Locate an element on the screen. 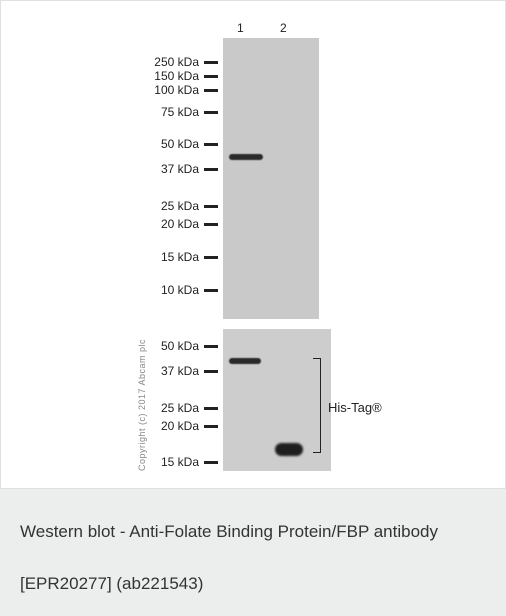 The image size is (506, 616). marker-label: 150 kDa is located at coordinates (176, 76).